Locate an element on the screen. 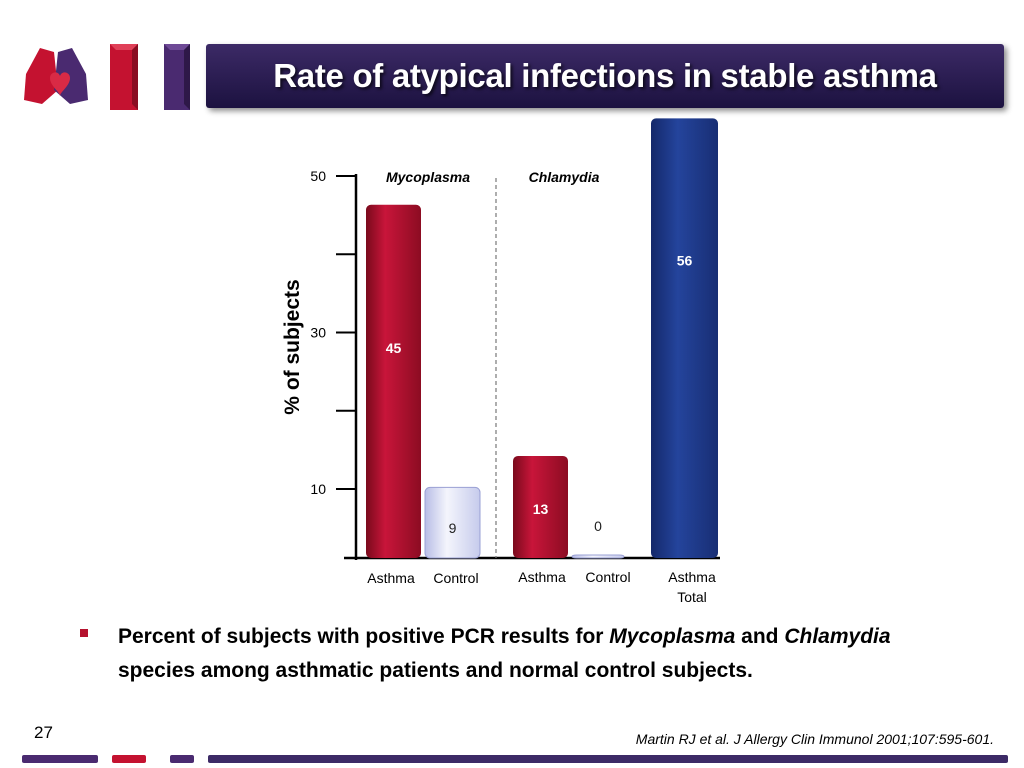 The image size is (1024, 768). y-tick-label: 50 is located at coordinates (318, 176).